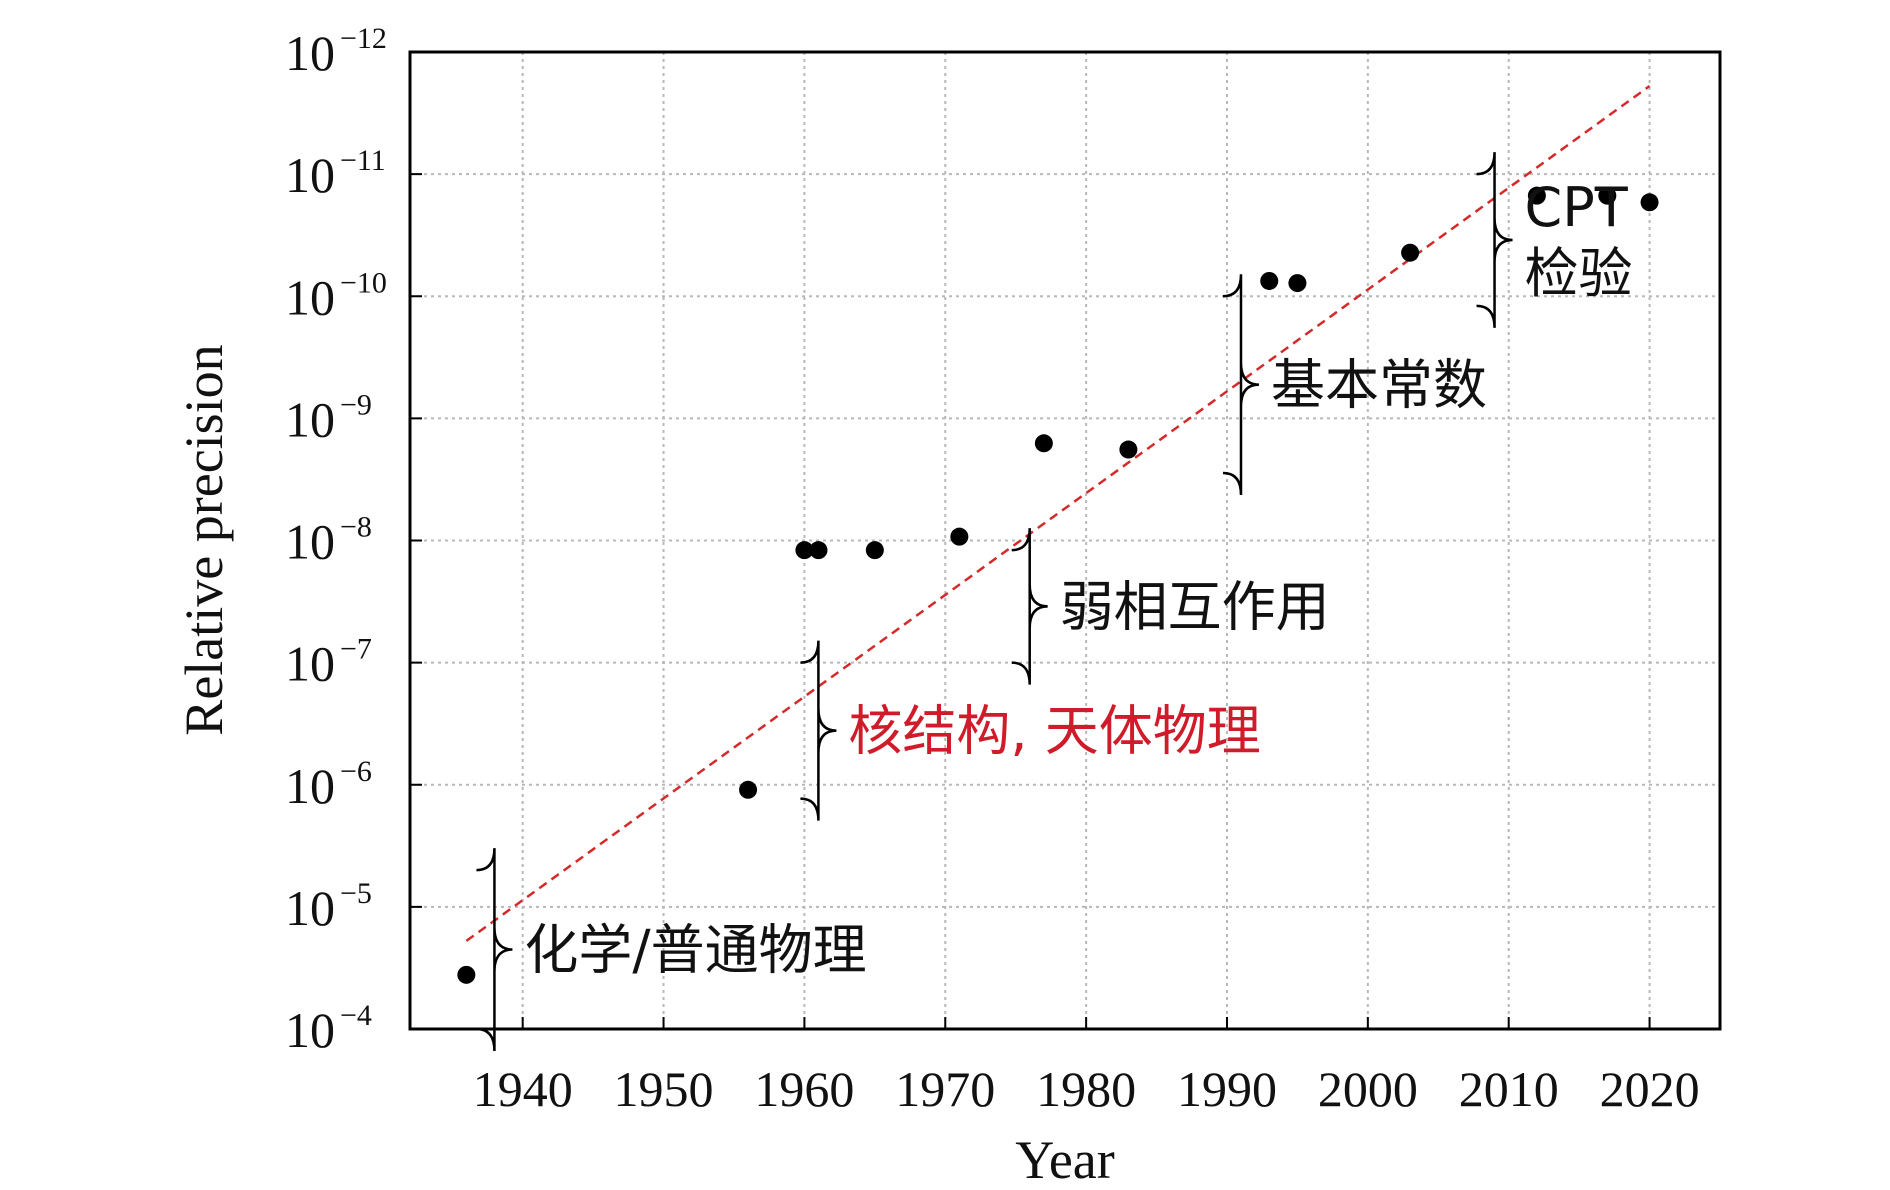  I want to click on annotation-label: 弱相互作用, so click(1195, 606).